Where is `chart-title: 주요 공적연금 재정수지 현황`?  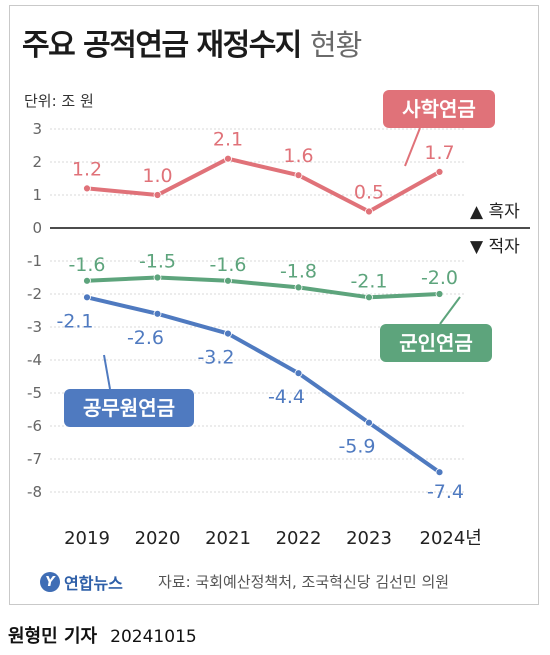
chart-title: 주요 공적연금 재정수지 현황 is located at coordinates (192, 42).